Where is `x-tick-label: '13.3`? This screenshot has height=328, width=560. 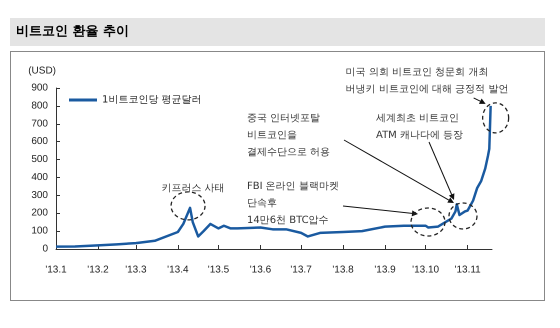
x-tick-label: '13.3 is located at coordinates (136, 270).